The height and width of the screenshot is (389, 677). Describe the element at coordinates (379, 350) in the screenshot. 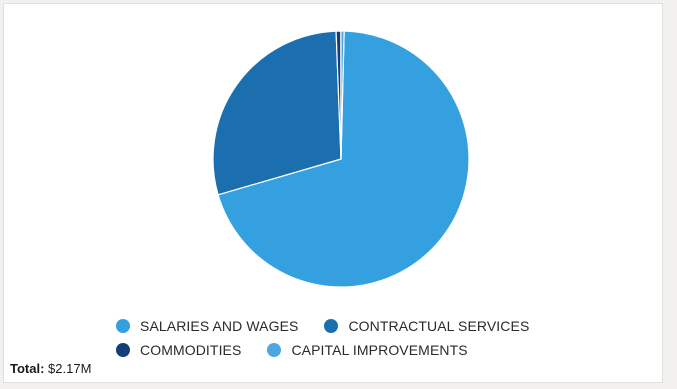

I see `legend-label-capital: CAPITAL IMPROVEMENTS` at that location.